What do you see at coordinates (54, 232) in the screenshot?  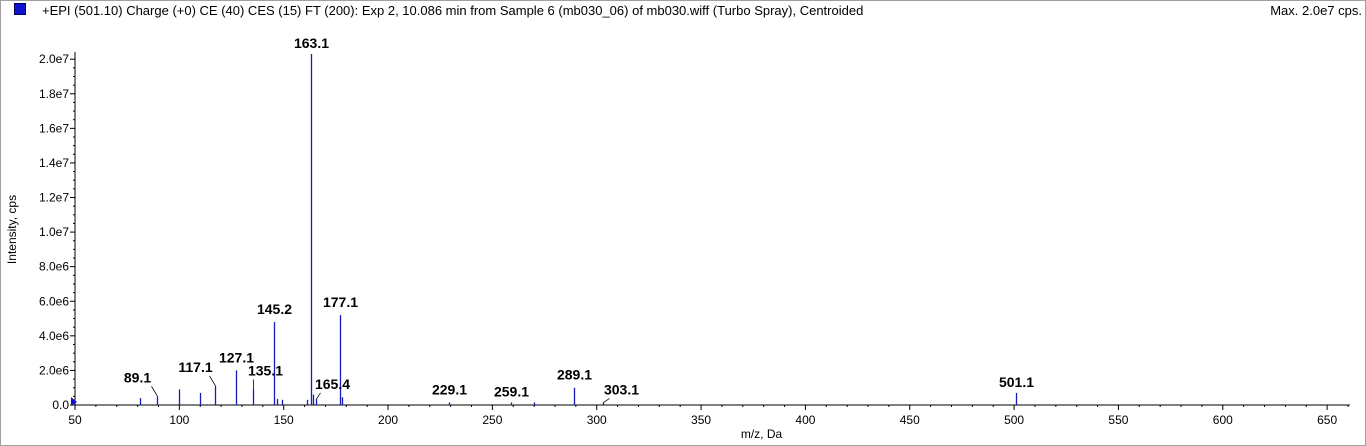 I see `y-tick-label: 1.0e7` at bounding box center [54, 232].